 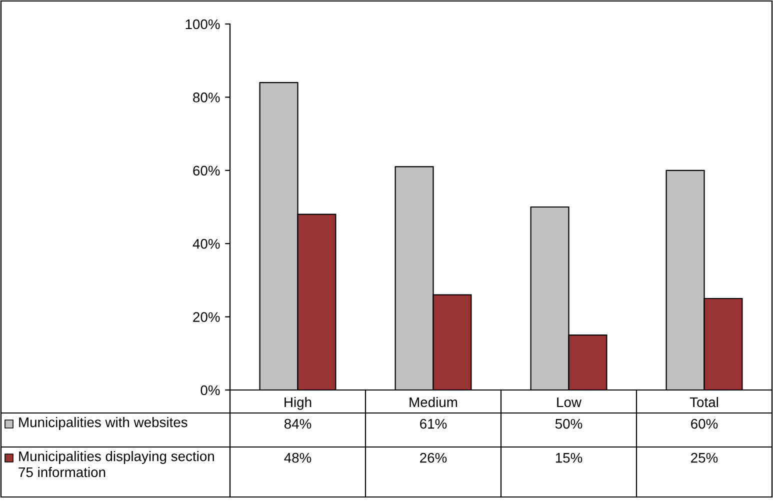 What do you see at coordinates (210, 390) in the screenshot?
I see `y-tick-label: 0%` at bounding box center [210, 390].